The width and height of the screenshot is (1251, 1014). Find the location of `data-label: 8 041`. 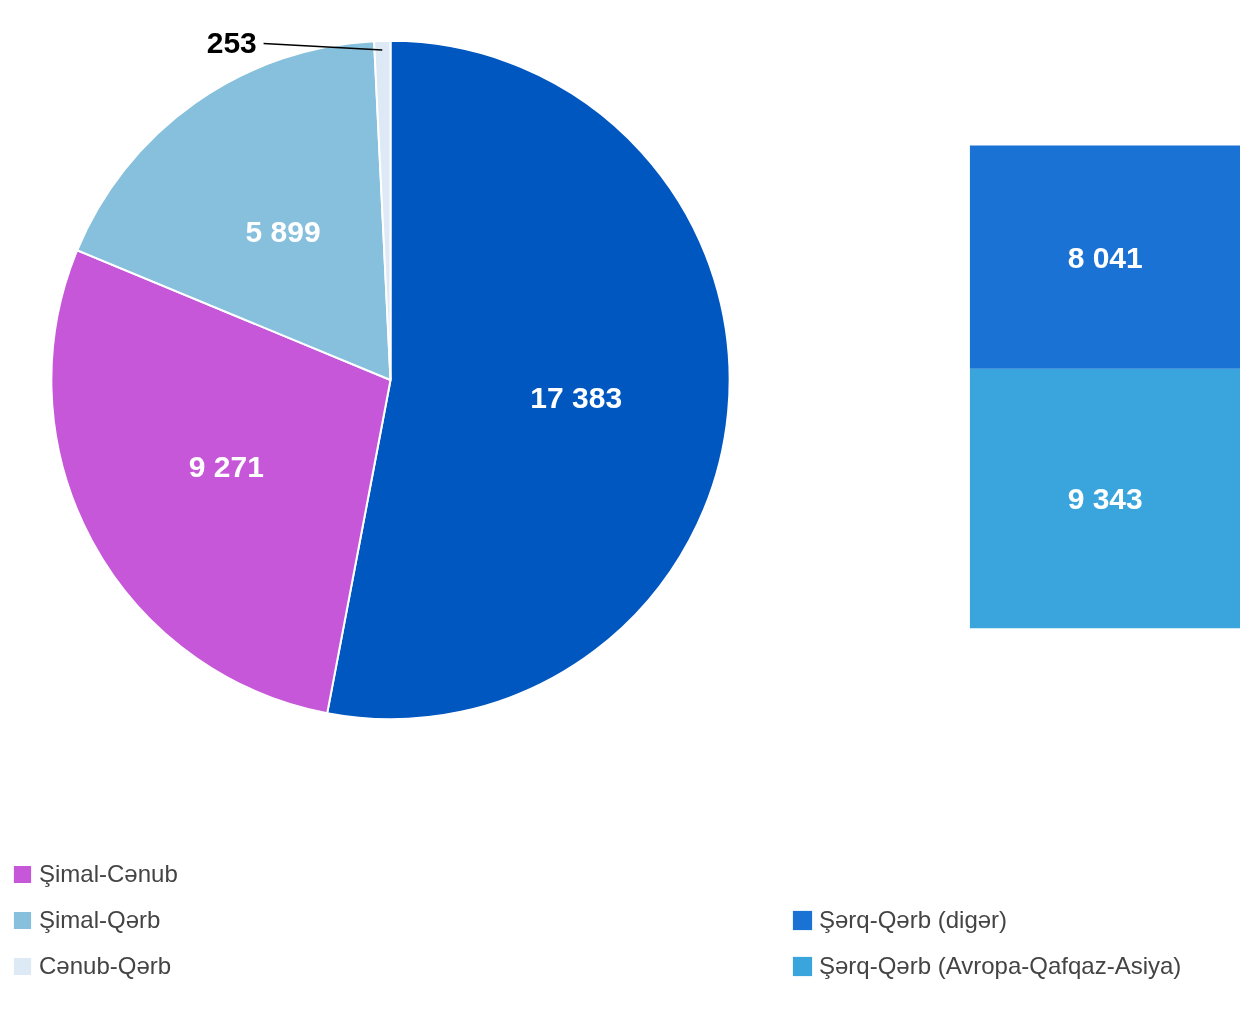

data-label: 8 041 is located at coordinates (1105, 257).